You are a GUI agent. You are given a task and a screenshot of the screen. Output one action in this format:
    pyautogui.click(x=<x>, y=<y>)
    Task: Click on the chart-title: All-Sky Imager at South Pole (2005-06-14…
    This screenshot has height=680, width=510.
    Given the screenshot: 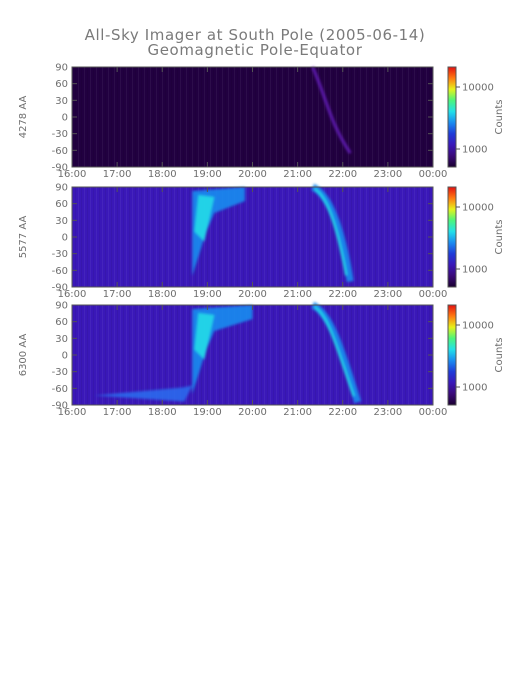 What is the action you would take?
    pyautogui.click(x=255, y=35)
    